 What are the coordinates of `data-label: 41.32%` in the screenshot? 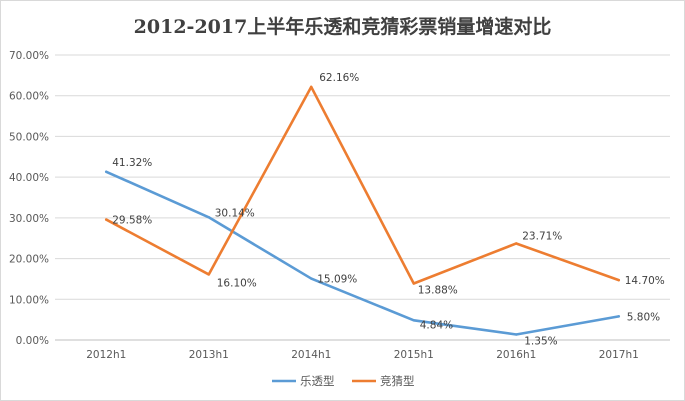 It's located at (132, 163).